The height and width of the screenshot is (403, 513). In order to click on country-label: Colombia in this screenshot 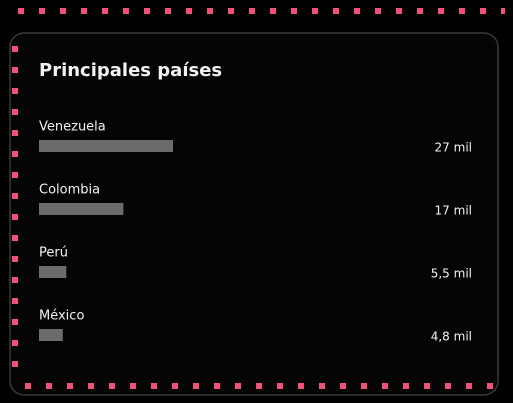, I will do `click(69, 190)`.